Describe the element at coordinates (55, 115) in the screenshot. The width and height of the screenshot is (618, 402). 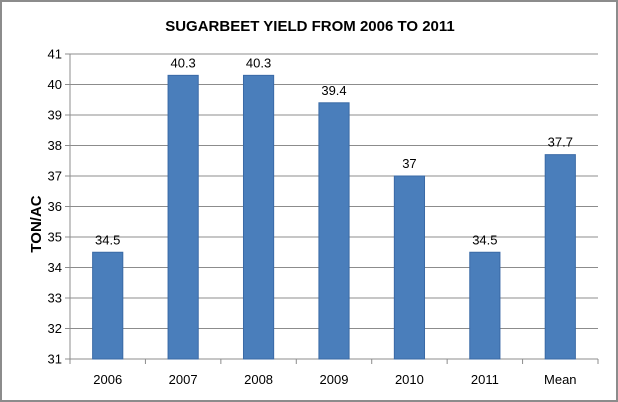
I see `y-tick-label: 39` at that location.